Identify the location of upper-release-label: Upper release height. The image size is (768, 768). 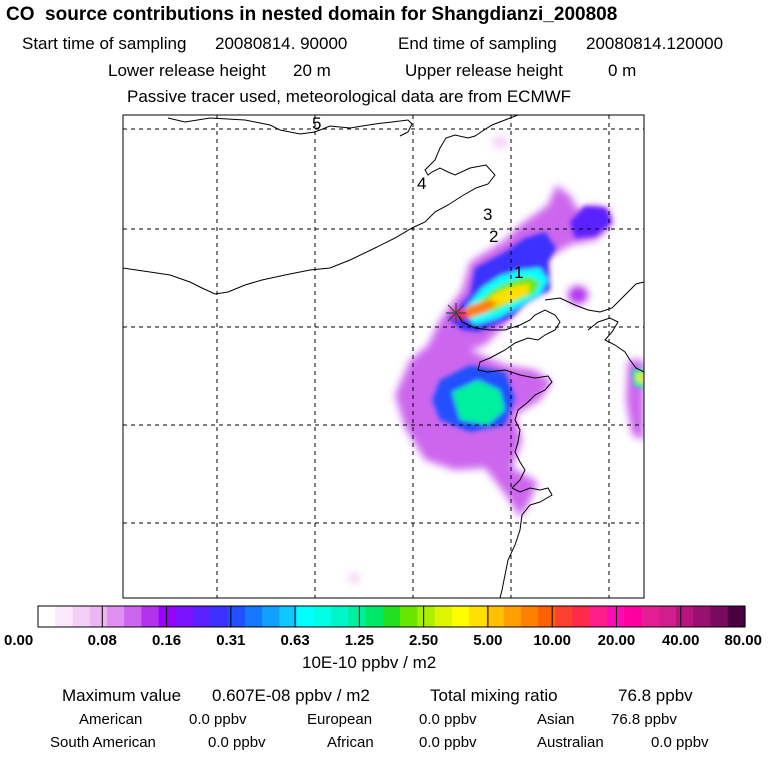
(484, 70).